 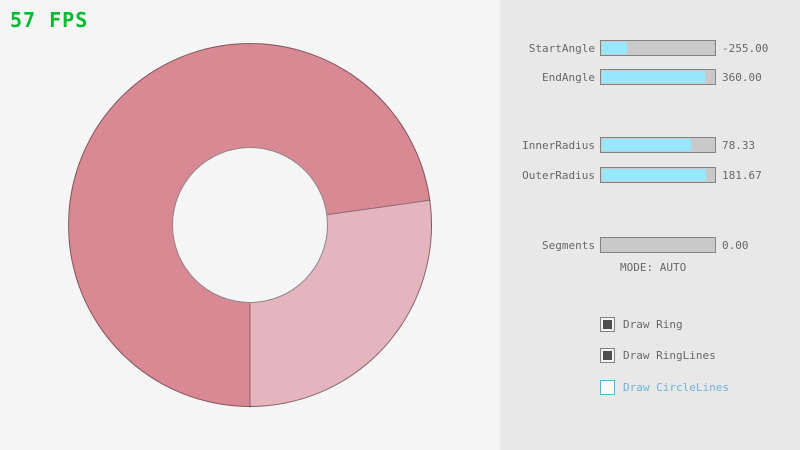 I want to click on startangle-slider, so click(x=658, y=48).